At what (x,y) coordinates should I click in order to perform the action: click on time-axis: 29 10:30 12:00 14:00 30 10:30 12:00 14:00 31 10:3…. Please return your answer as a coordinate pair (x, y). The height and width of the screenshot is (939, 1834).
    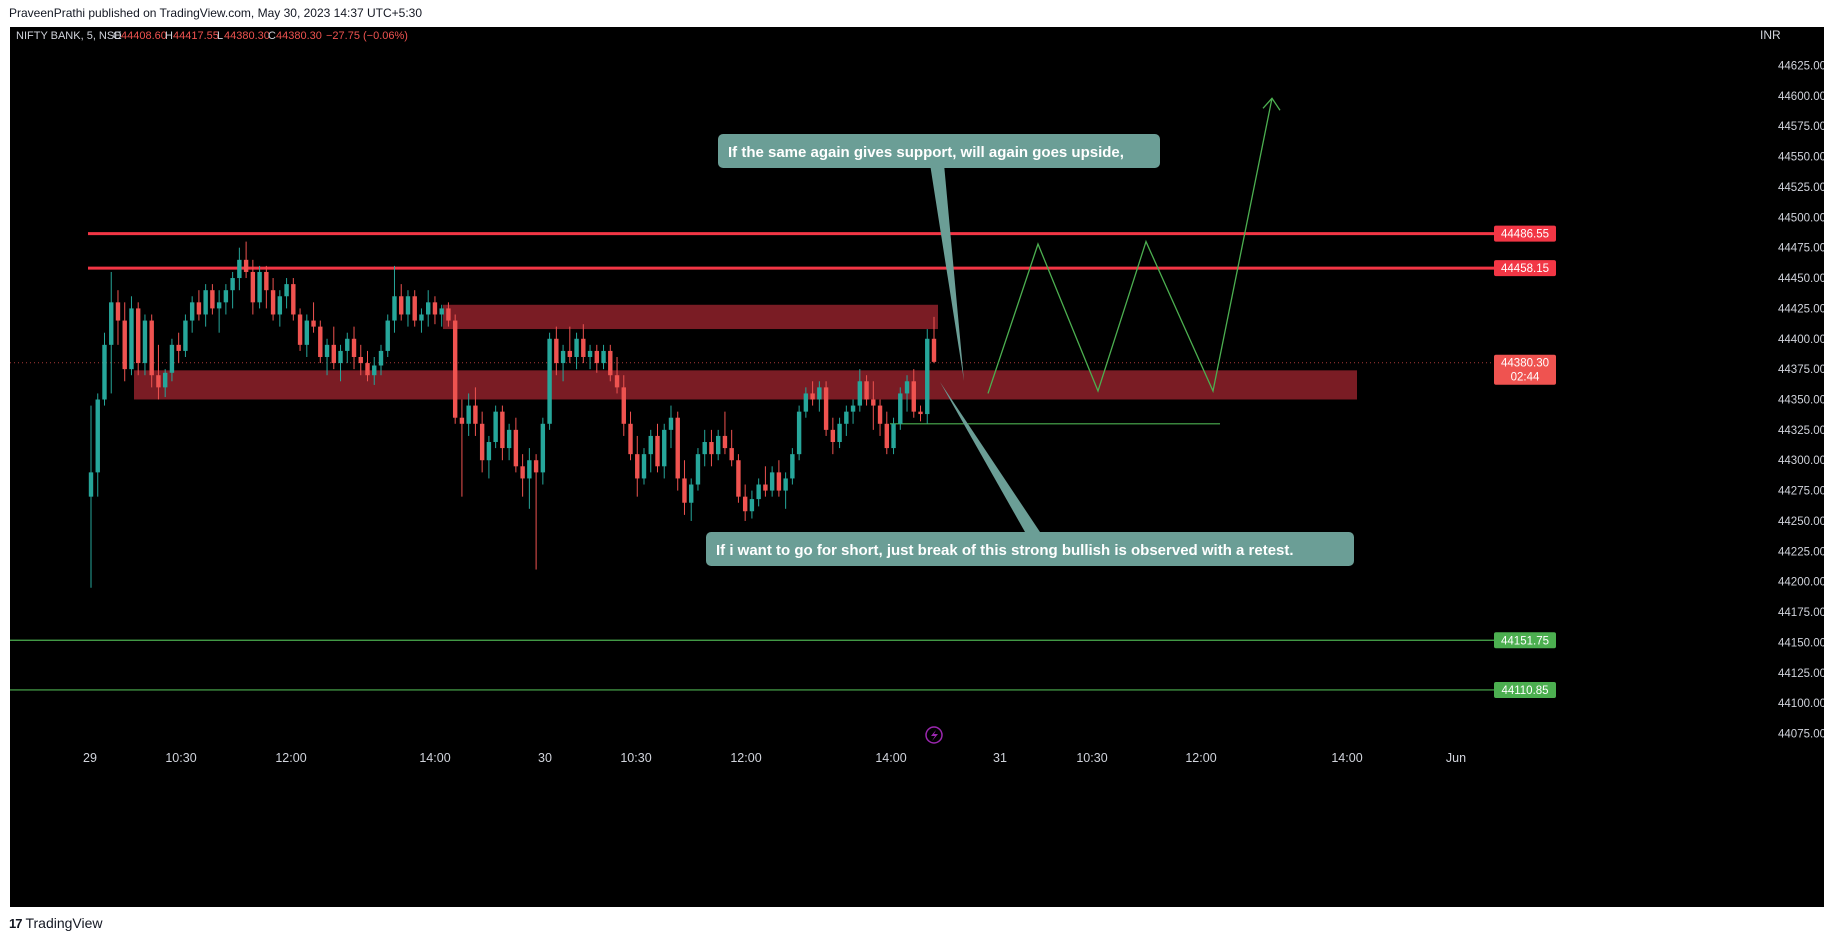
    Looking at the image, I should click on (774, 758).